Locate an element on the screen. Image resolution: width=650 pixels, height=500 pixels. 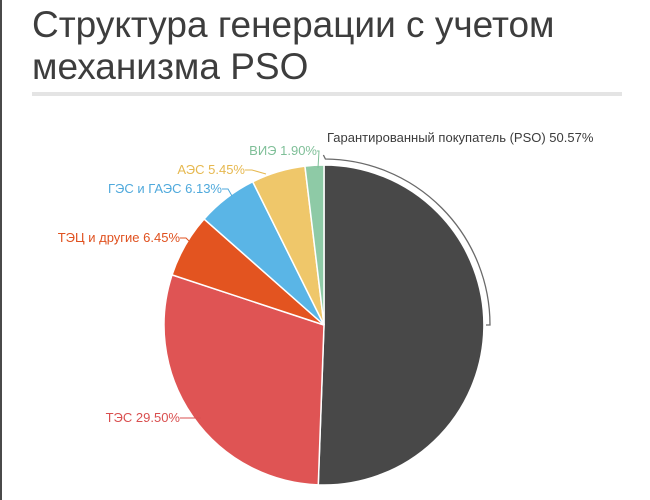
slice-label-аэс: АЭС 5.45% is located at coordinates (211, 169).